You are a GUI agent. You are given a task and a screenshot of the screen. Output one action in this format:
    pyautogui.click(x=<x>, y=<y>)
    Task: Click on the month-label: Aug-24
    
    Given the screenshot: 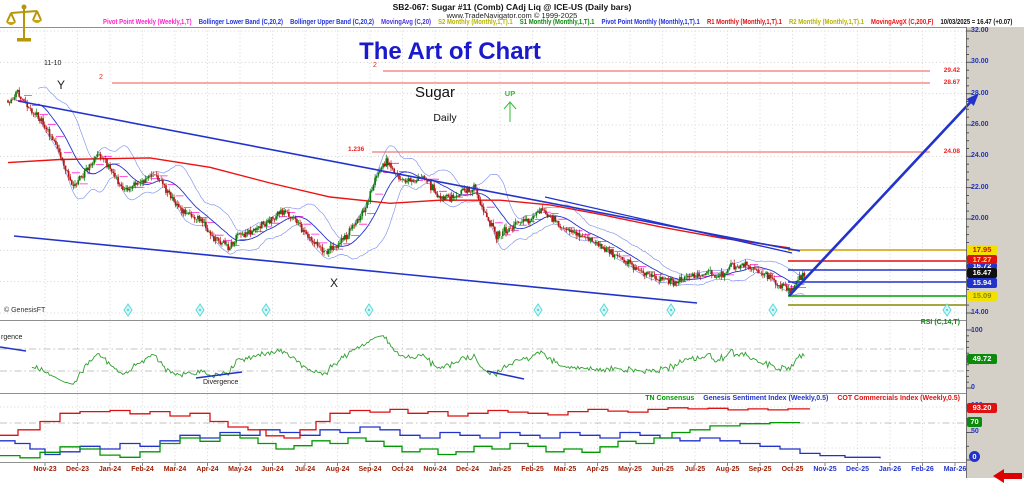 What is the action you would take?
    pyautogui.click(x=337, y=469)
    